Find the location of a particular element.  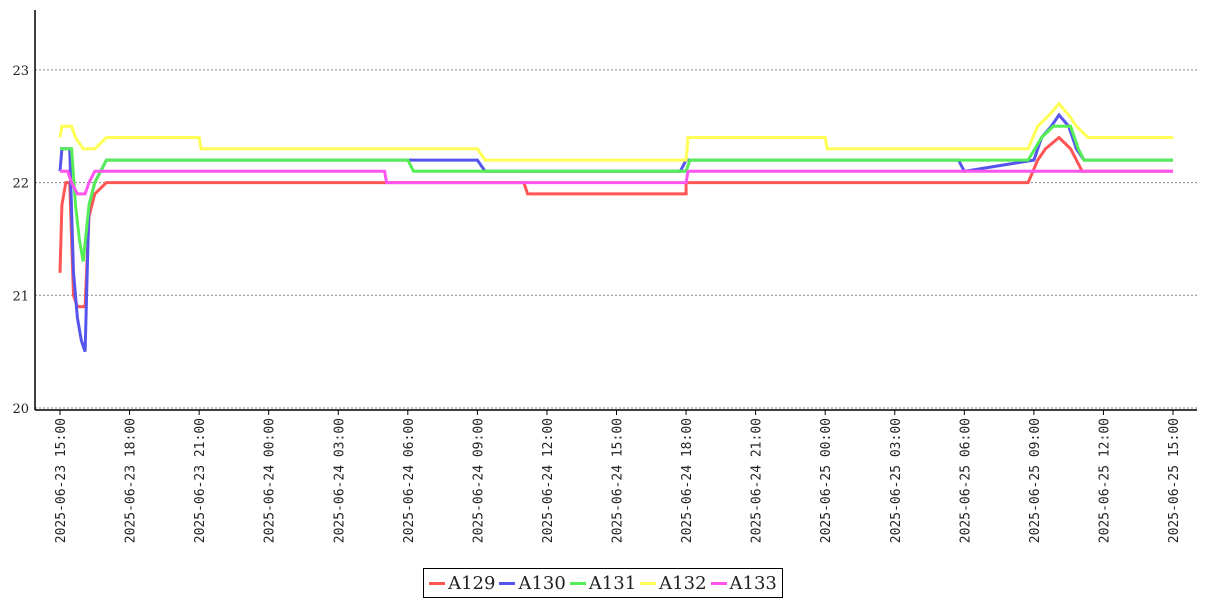

x-tick-label: 2025-06-25 00:00 is located at coordinates (826, 480).